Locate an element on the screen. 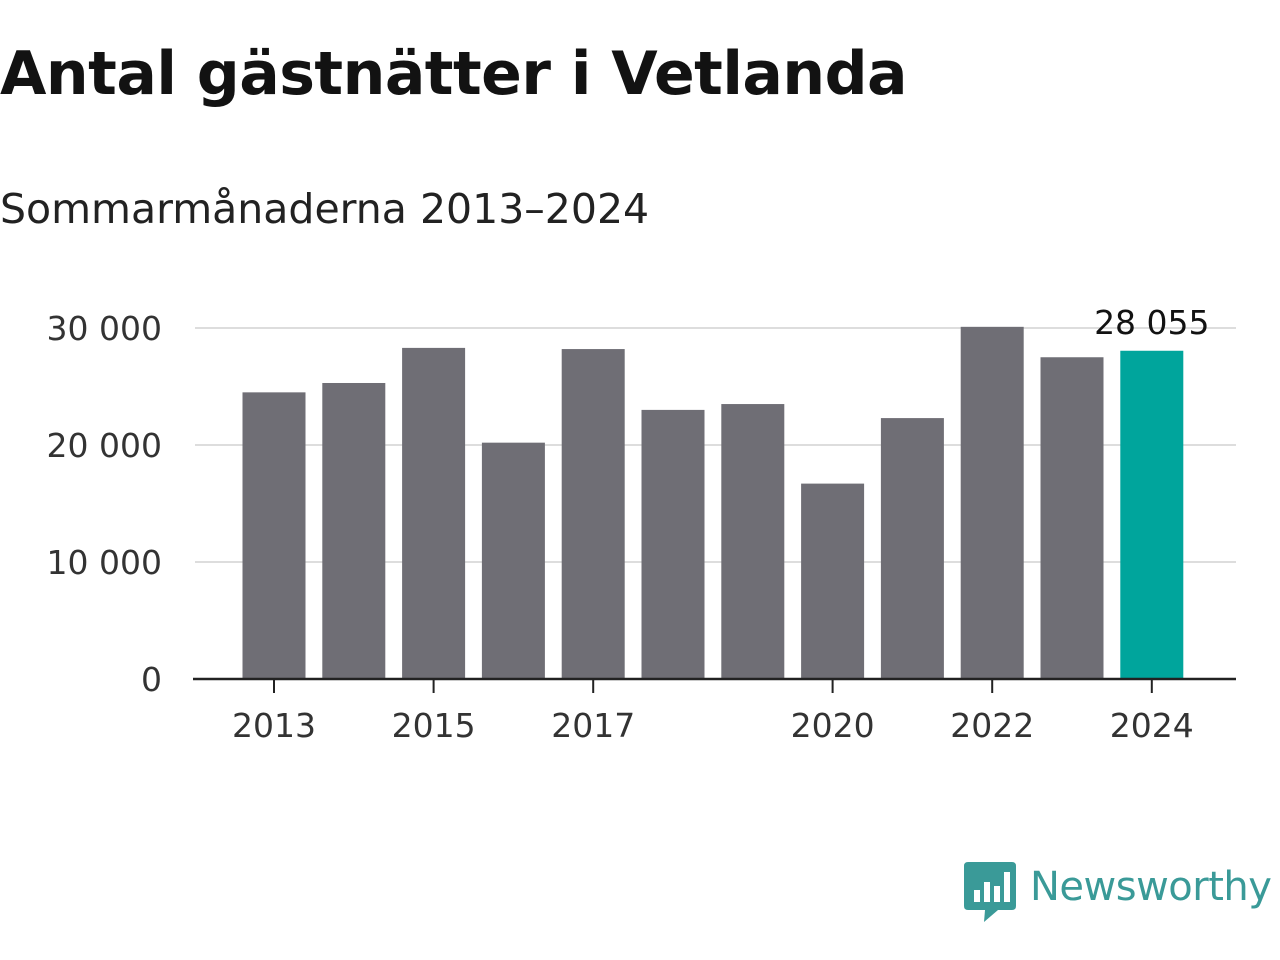 Image resolution: width=1280 pixels, height=960 pixels. bar-2023 is located at coordinates (1072, 518).